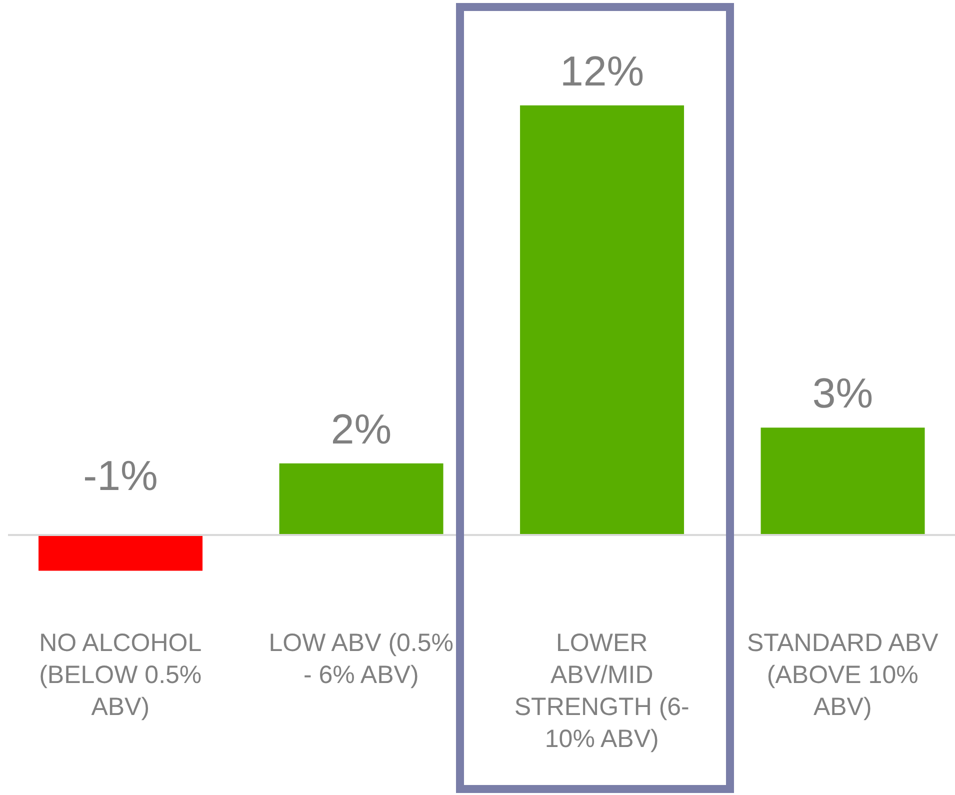  What do you see at coordinates (843, 393) in the screenshot?
I see `data-label: 3%` at bounding box center [843, 393].